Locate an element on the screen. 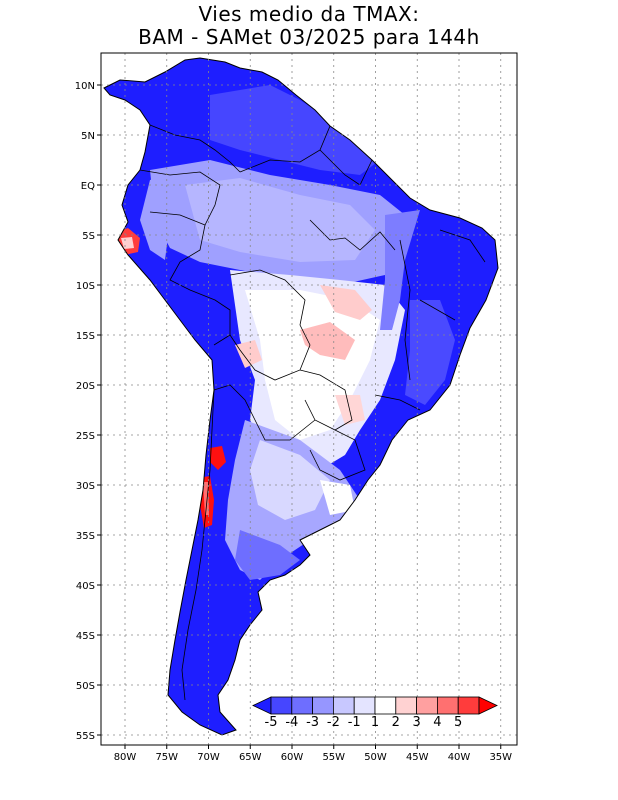 This screenshot has height=800, width=618. colorbar-label: 5 is located at coordinates (458, 722).